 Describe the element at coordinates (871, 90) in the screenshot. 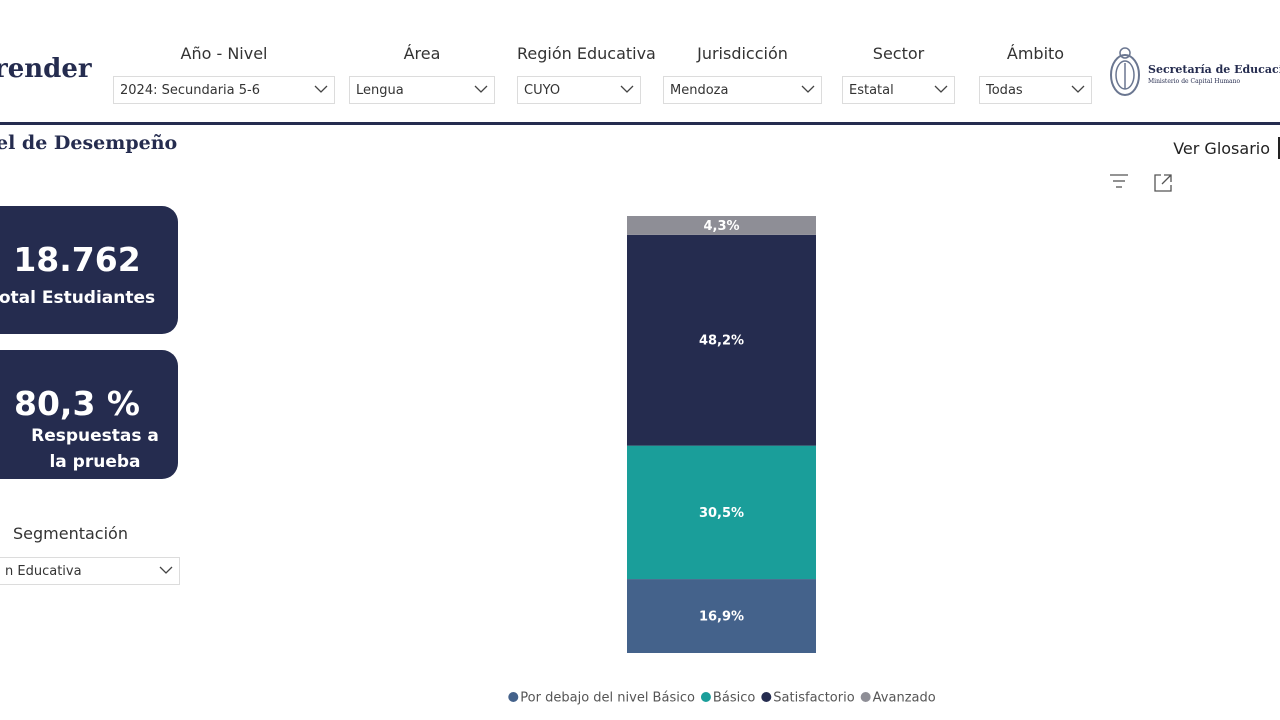

I see `filter-value: Estatal` at that location.